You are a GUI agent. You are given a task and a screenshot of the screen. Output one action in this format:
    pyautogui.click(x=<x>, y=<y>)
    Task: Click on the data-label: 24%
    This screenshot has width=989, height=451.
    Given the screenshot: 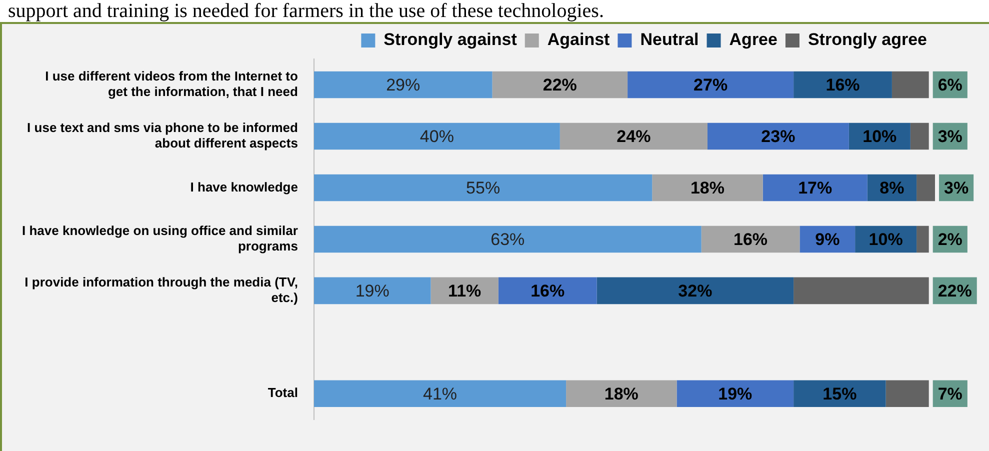 What is the action you would take?
    pyautogui.click(x=633, y=136)
    